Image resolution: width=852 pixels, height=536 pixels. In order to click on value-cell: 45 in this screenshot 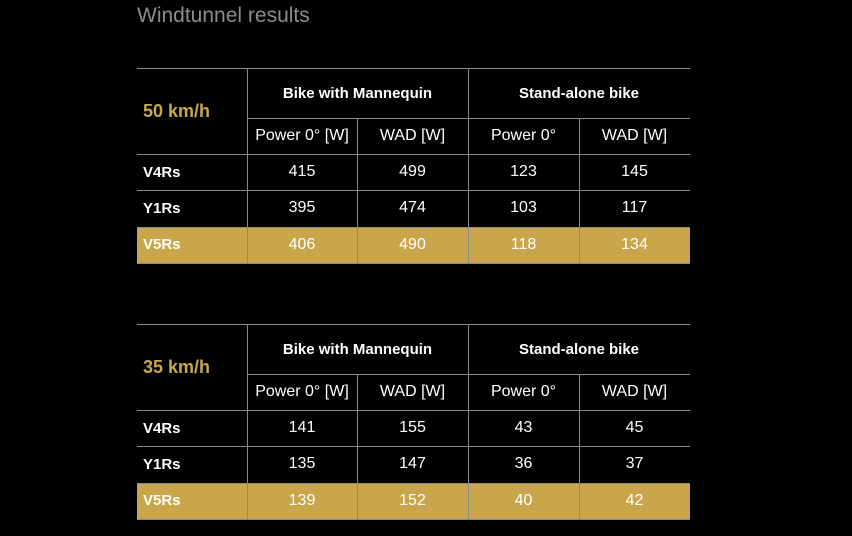, I will do `click(634, 428)`.